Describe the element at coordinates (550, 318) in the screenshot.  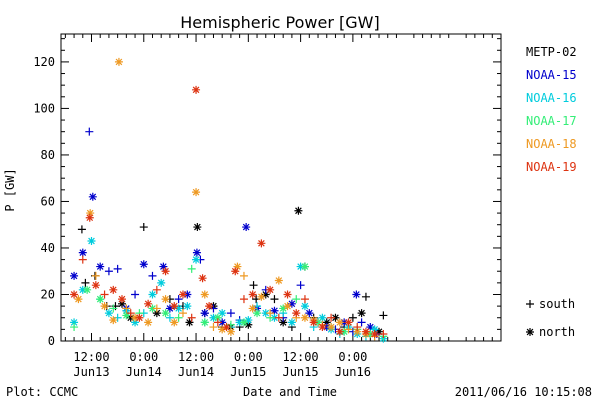
I see `marker-legend: south north` at that location.